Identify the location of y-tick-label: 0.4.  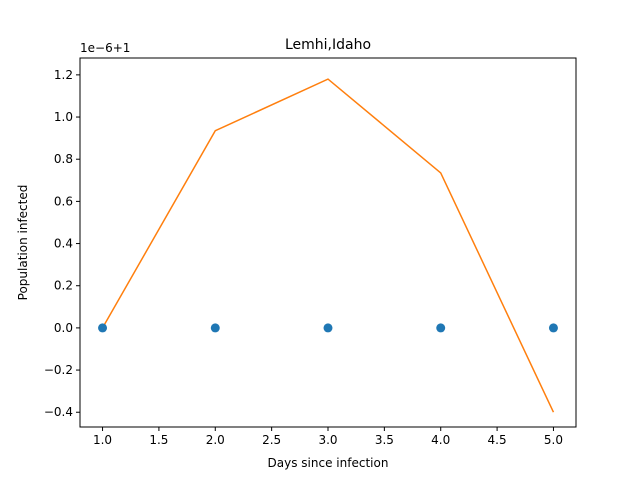
(63, 244).